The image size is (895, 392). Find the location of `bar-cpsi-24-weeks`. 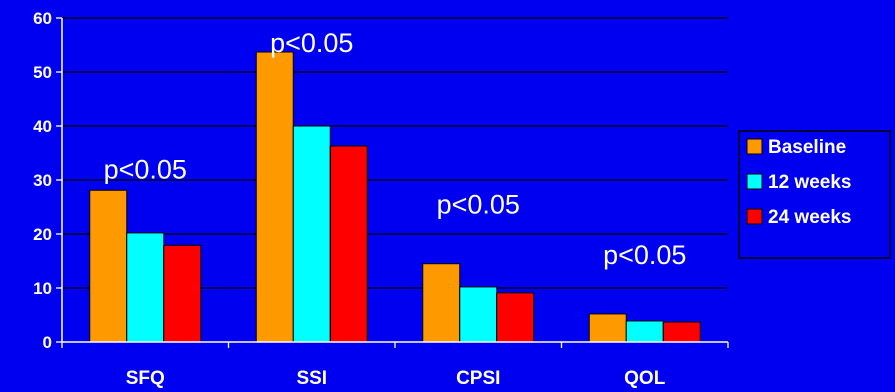

bar-cpsi-24-weeks is located at coordinates (515, 317).